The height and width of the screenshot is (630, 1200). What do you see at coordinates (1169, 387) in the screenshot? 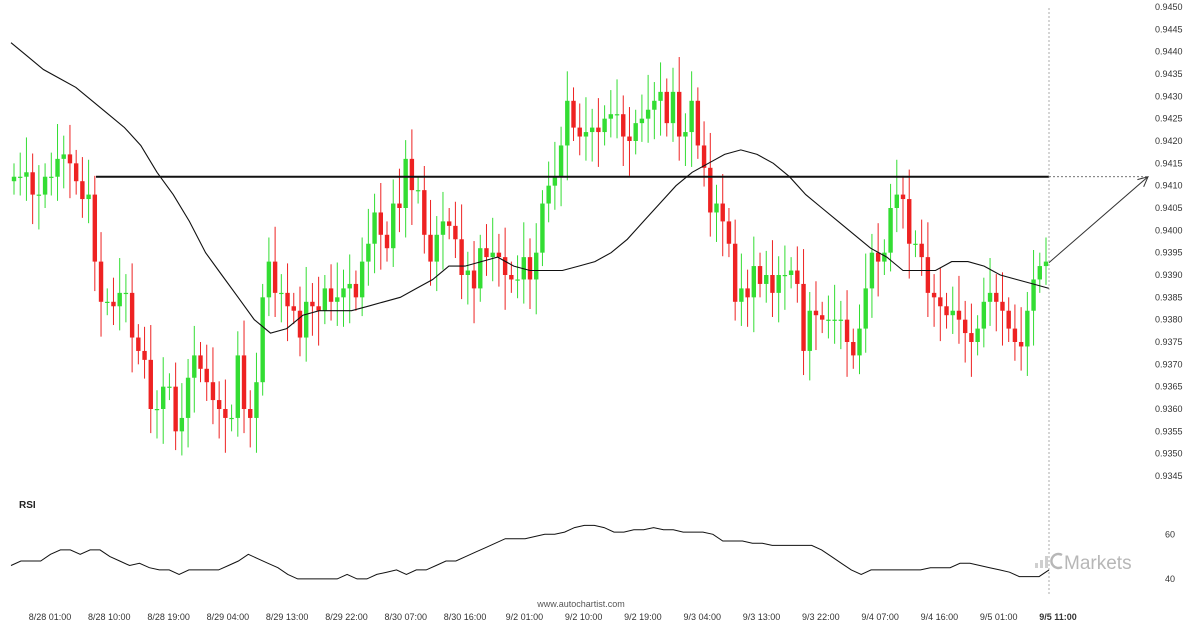
I see `price-tick-label: 0.9365` at bounding box center [1169, 387].